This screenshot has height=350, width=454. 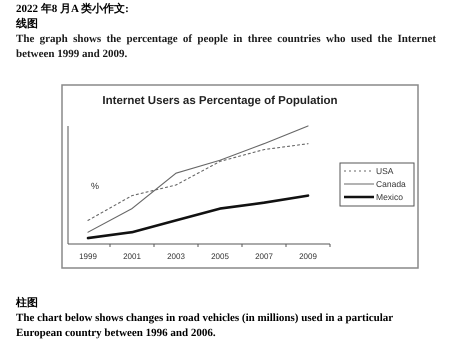 What do you see at coordinates (264, 256) in the screenshot?
I see `x-tick-label: 2007` at bounding box center [264, 256].